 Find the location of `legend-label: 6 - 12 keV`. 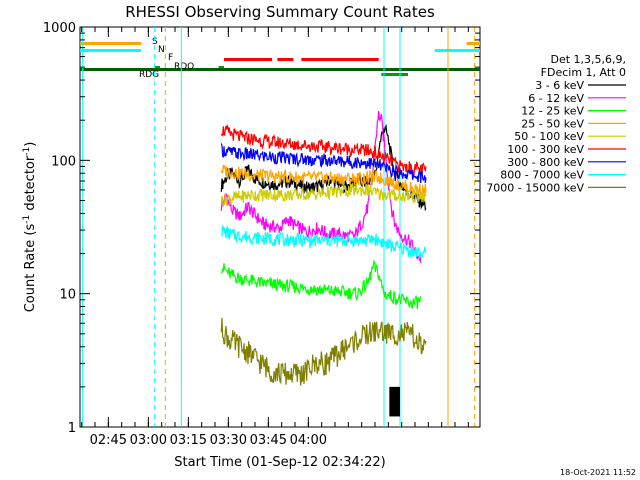

legend-label: 6 - 12 keV is located at coordinates (556, 98).